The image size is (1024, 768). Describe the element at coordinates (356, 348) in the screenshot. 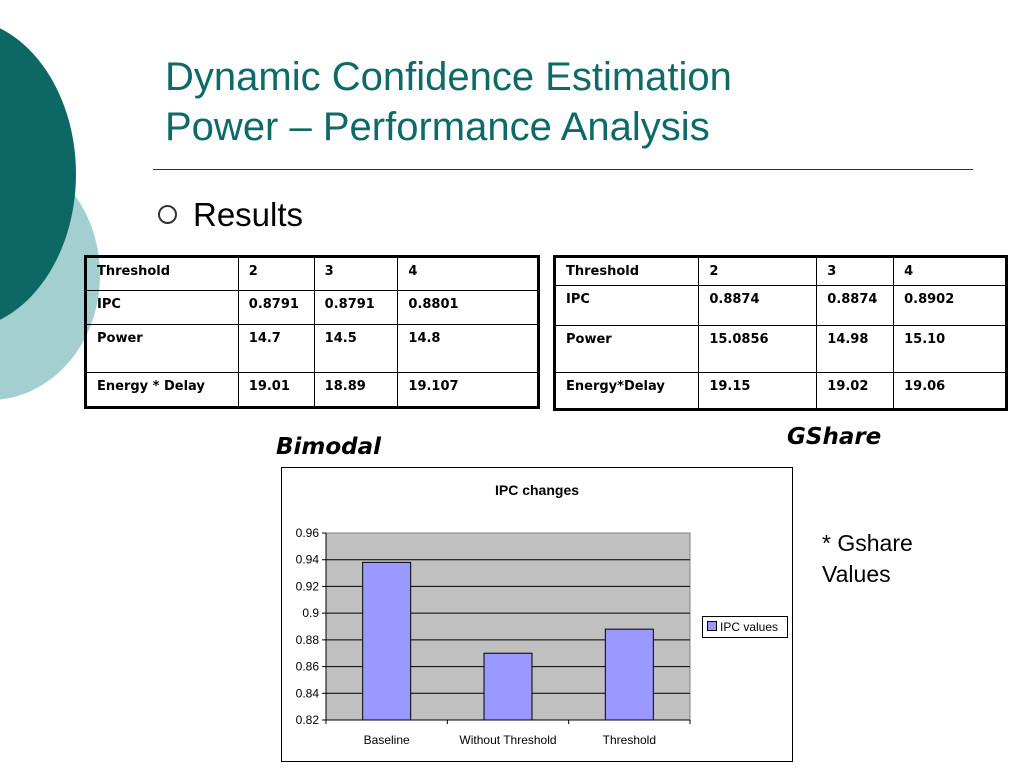

I see `table-cell: 14.5` at that location.